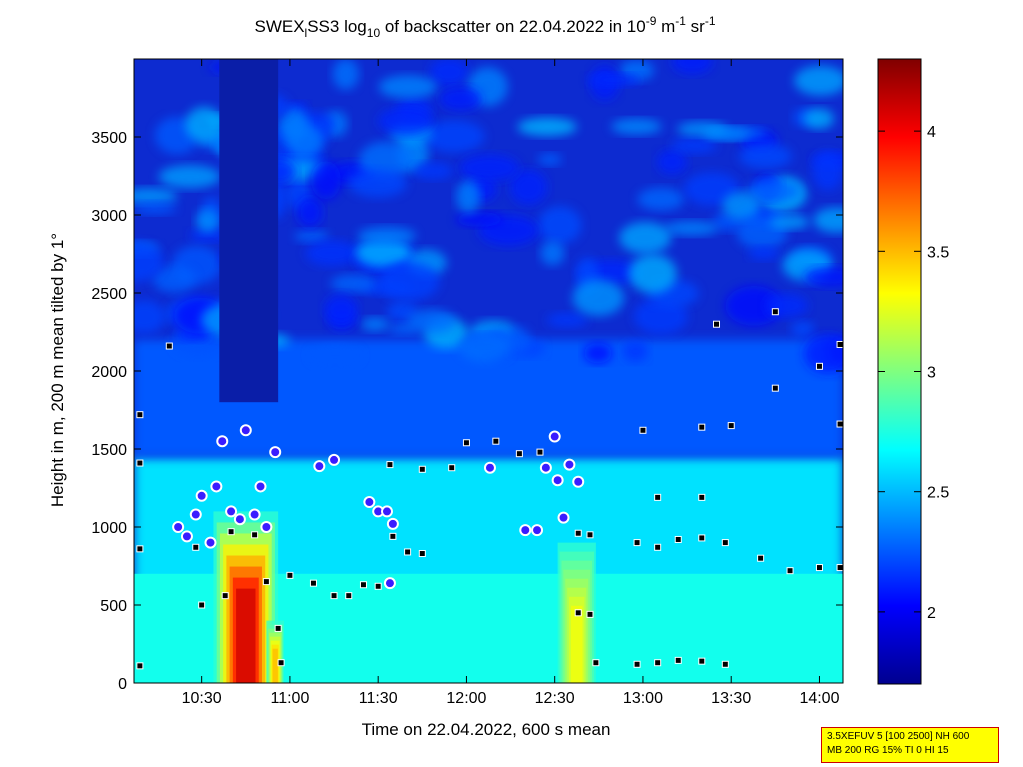  I want to click on aerosol-plume, so click(246, 635).